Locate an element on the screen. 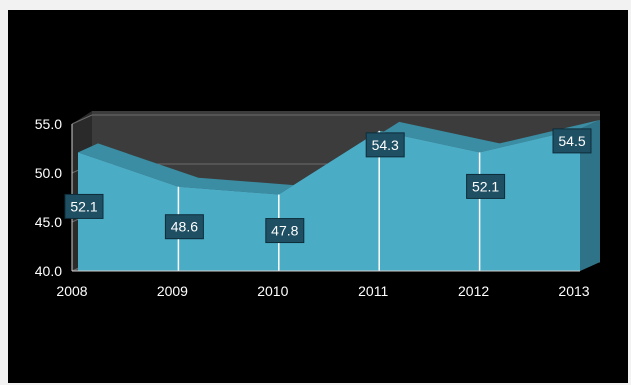 The image size is (631, 385). x-tick-label: 2013 is located at coordinates (573, 291).